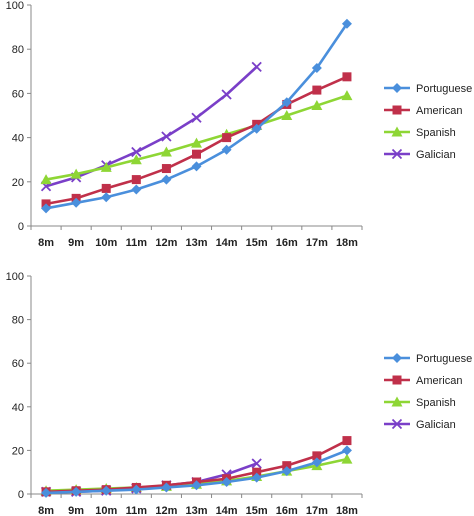 This screenshot has height=516, width=474. I want to click on legend-item-american: American, so click(423, 111).